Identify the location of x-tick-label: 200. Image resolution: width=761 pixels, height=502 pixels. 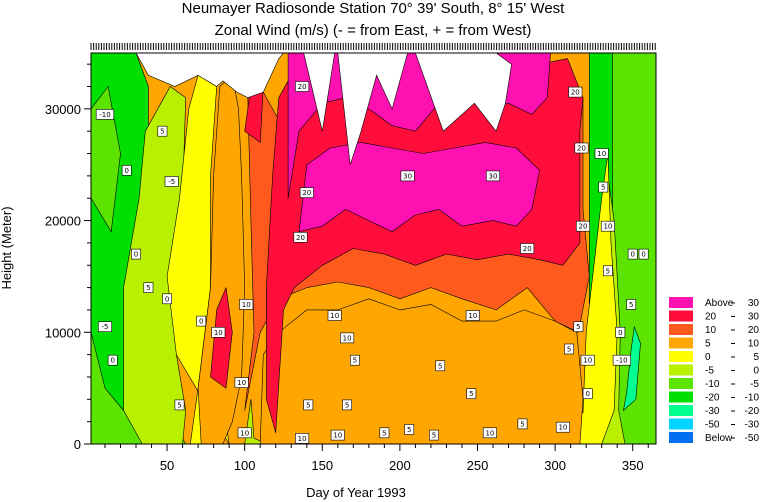
(400, 465).